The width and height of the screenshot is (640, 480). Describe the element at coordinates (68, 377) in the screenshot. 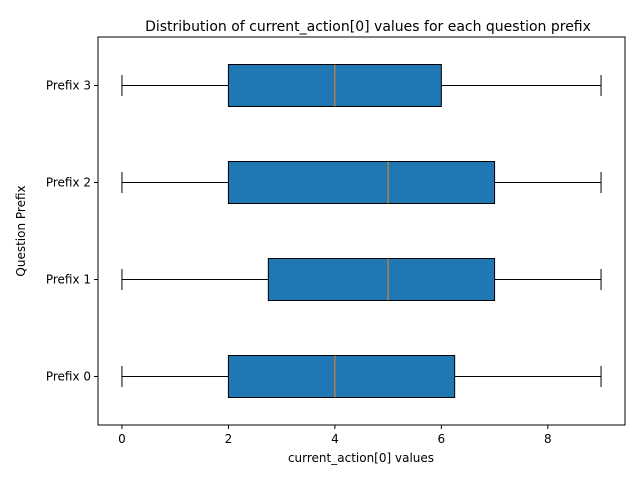

I see `y-tick-label: Prefix 0` at that location.